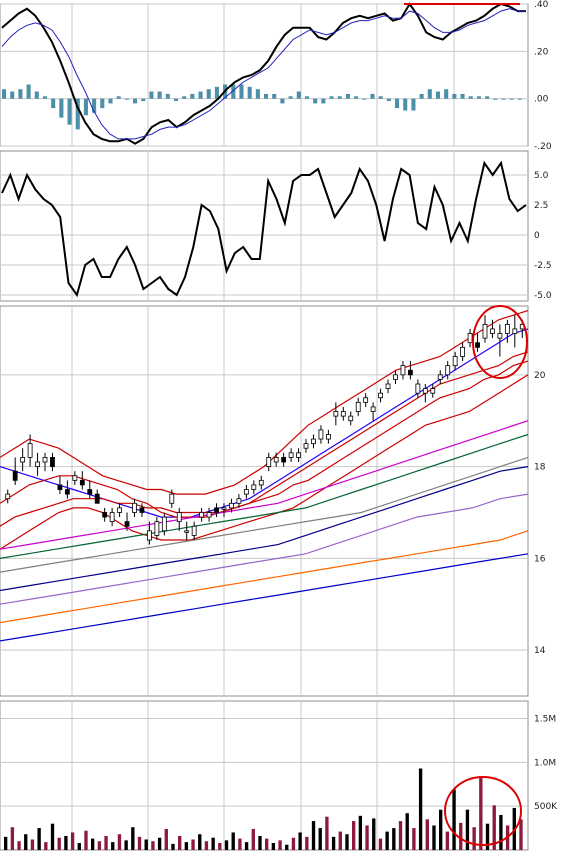  I want to click on macd-tick-label: .40, so click(541, 5).